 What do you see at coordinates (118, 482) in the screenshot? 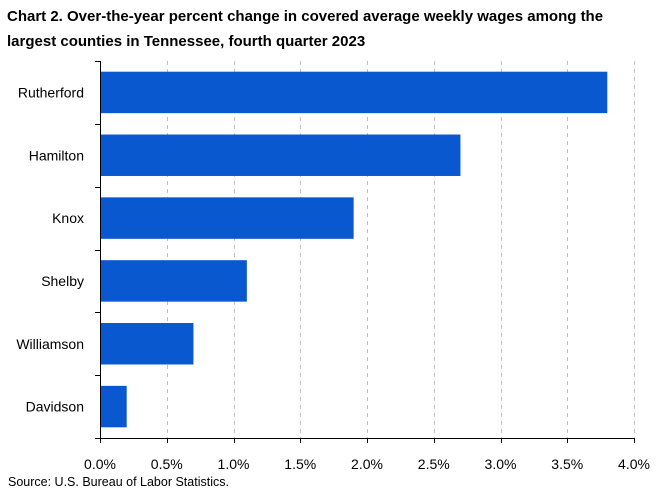
I see `source-note: Source: U.S. Bureau of Labor Statistics.` at bounding box center [118, 482].